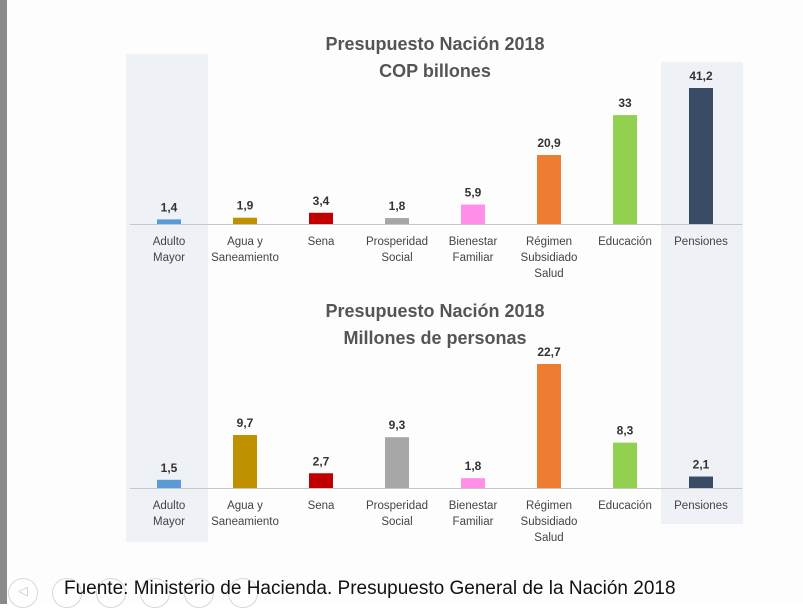 The width and height of the screenshot is (803, 608). I want to click on data-label: 8,3, so click(625, 431).